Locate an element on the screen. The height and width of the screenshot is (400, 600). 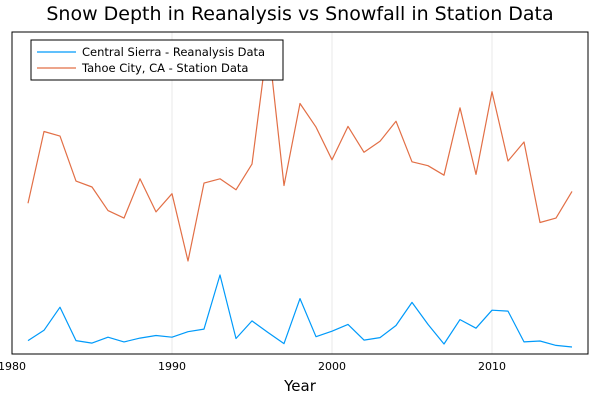
x-axis-label: Year is located at coordinates (300, 386).